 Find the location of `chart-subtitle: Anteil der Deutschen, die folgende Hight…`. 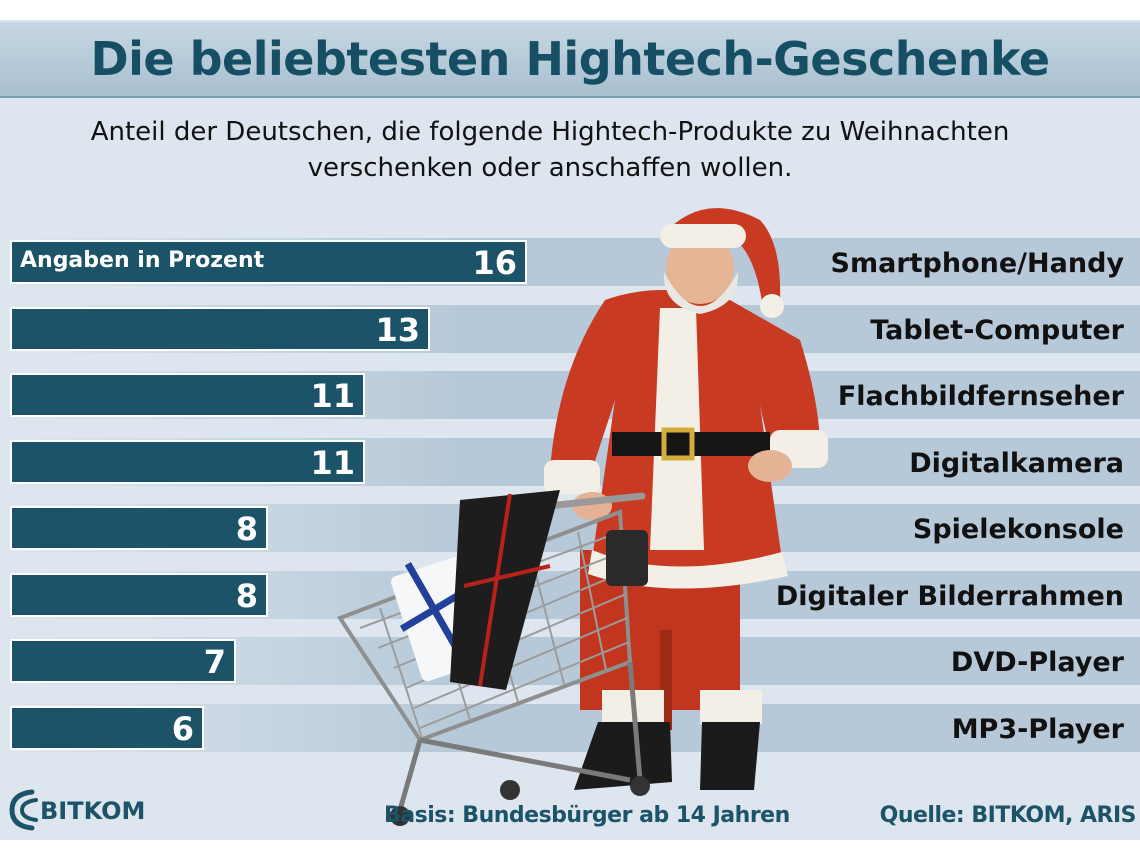

chart-subtitle: Anteil der Deutschen, die folgende Hight… is located at coordinates (550, 150).